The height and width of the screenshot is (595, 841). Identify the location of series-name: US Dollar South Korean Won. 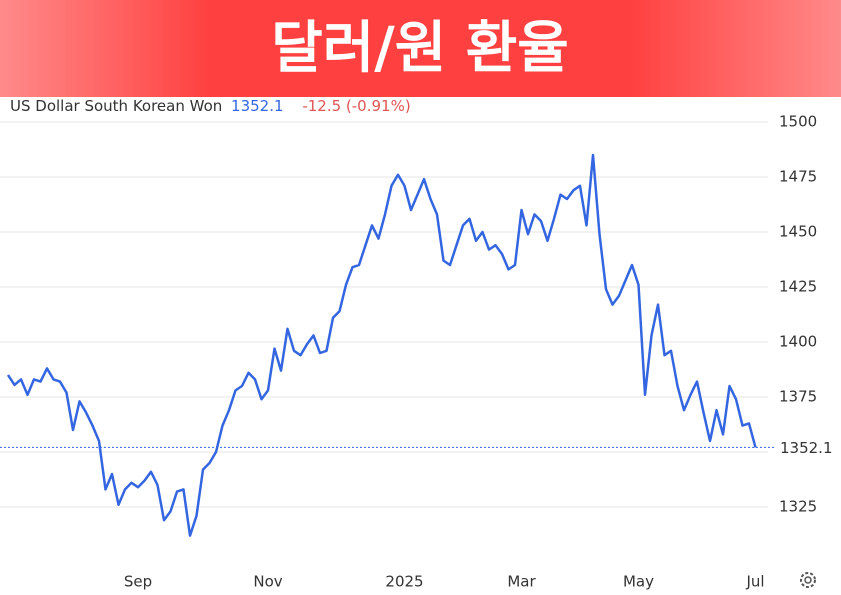
(116, 106).